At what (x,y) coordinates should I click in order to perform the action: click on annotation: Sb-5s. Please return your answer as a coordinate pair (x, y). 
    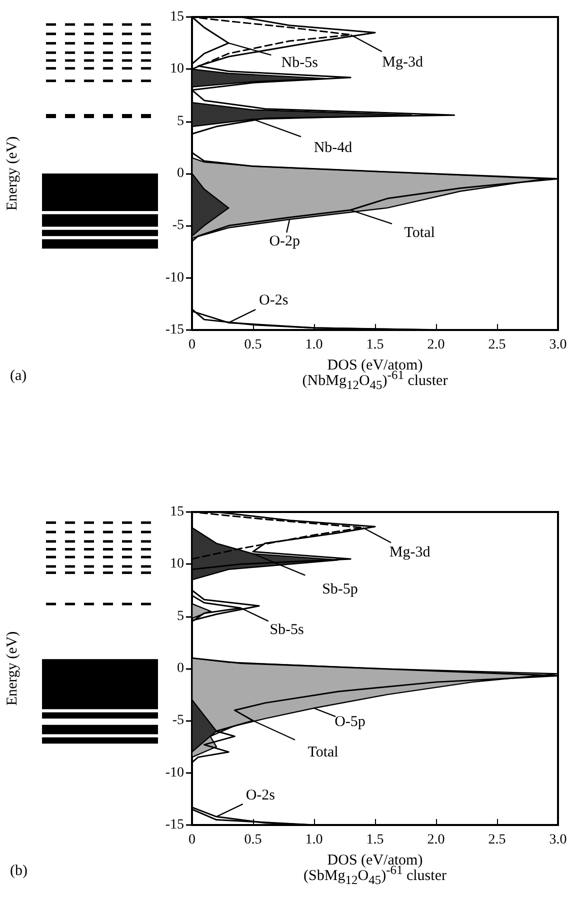
    Looking at the image, I should click on (287, 630).